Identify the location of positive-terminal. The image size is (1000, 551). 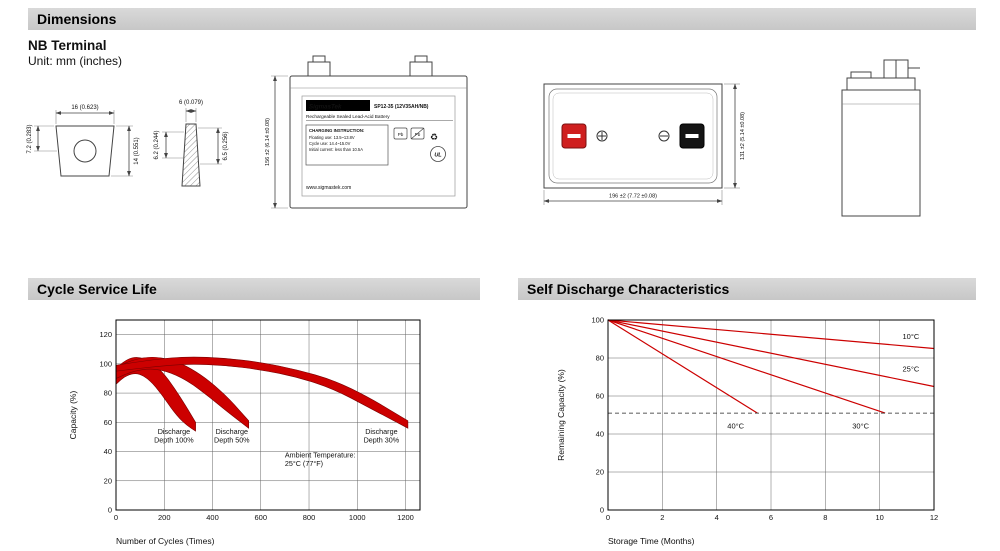
(574, 136).